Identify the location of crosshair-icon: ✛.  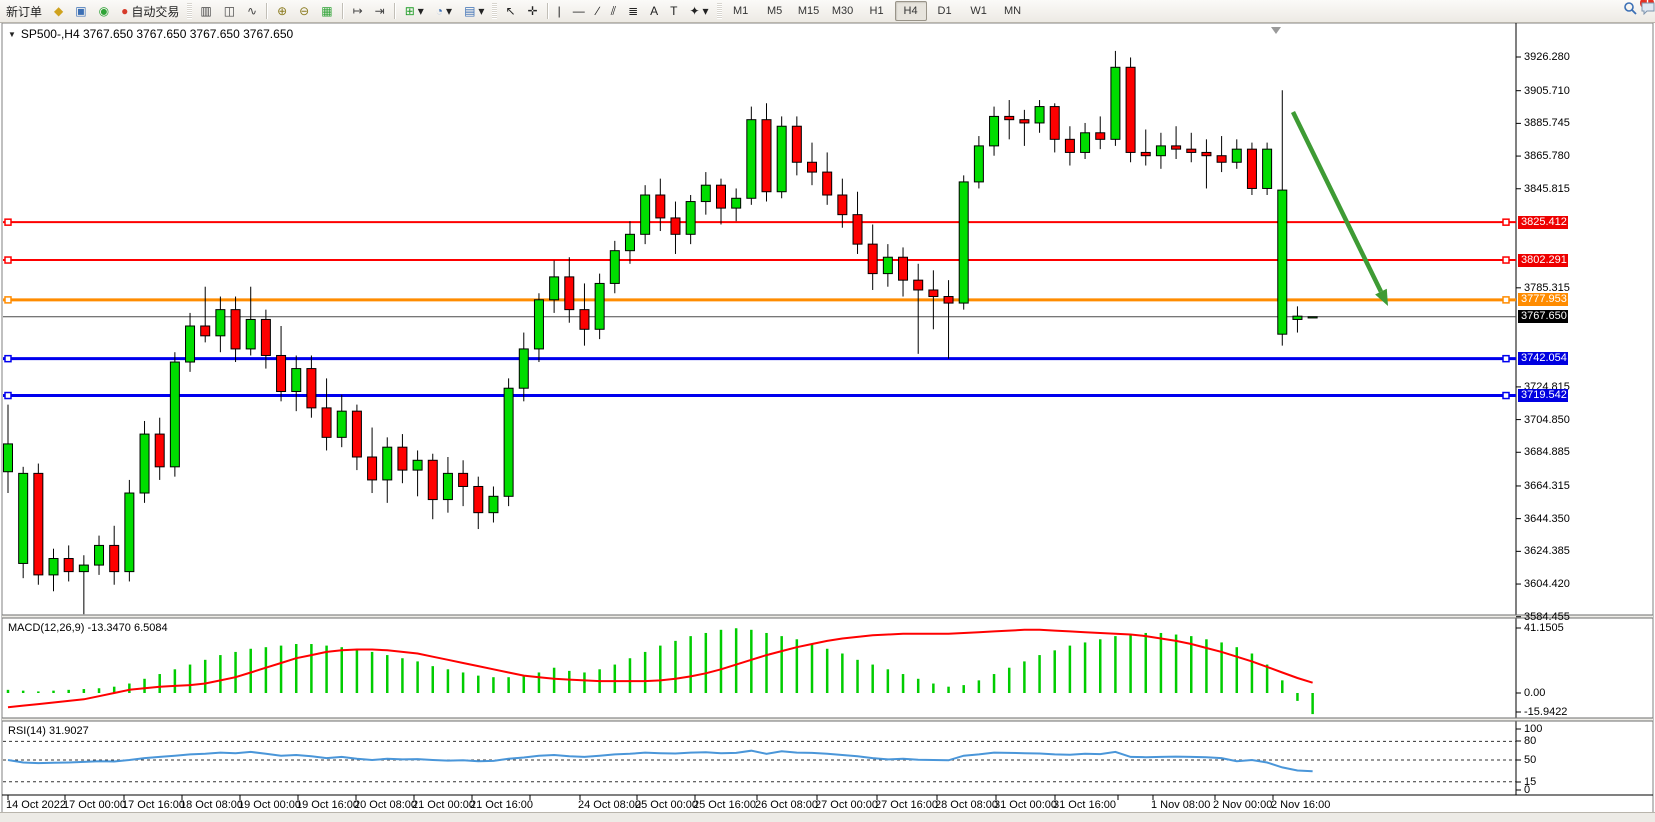
(533, 11).